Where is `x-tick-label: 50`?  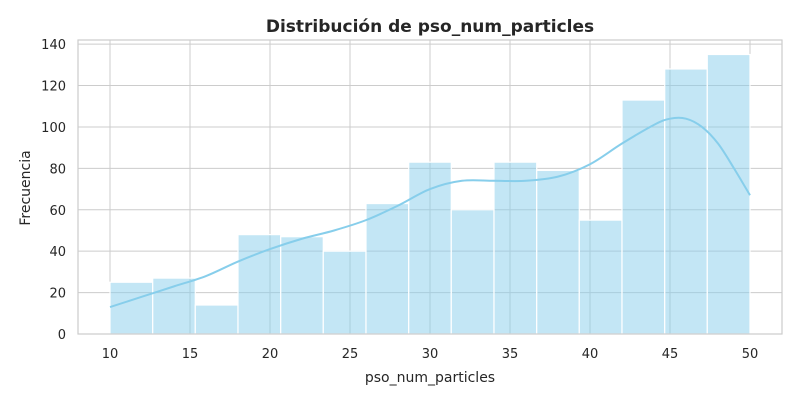 x-tick-label: 50 is located at coordinates (750, 354).